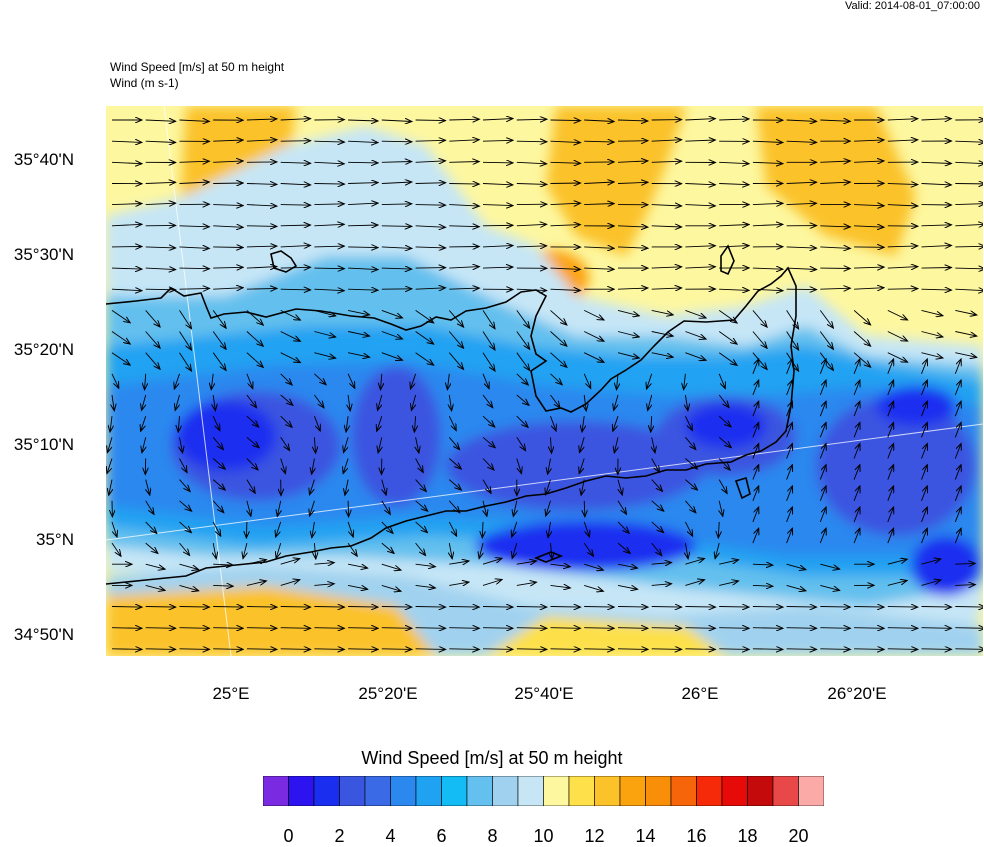  I want to click on lat-label: 35°30'N, so click(37, 255).